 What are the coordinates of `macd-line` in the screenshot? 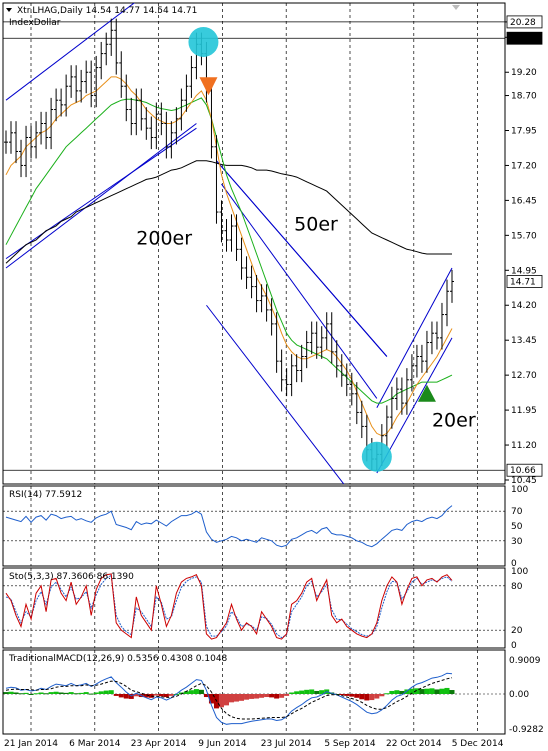 It's located at (229, 698).